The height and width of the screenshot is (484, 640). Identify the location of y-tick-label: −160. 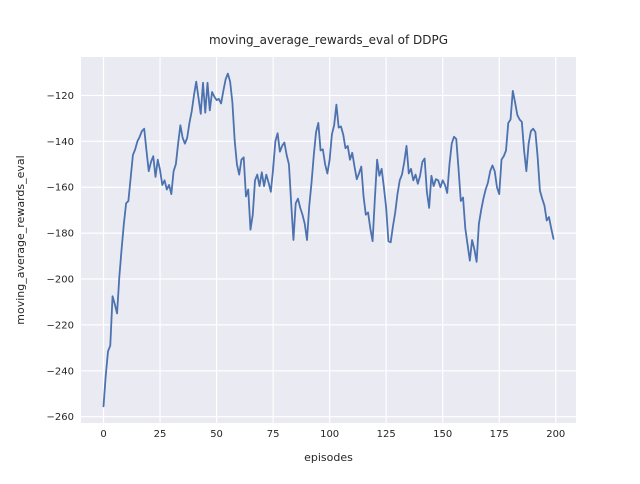
(60, 188).